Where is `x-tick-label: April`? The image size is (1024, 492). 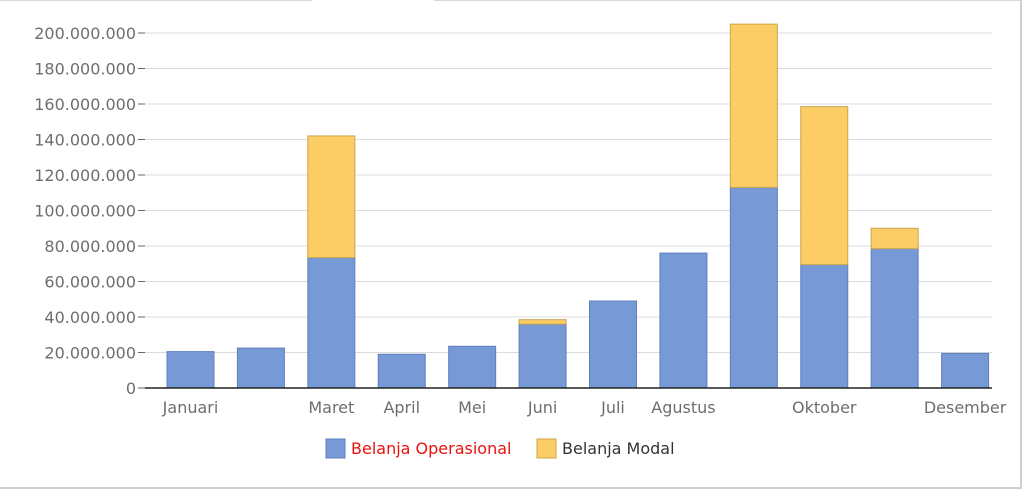
x-tick-label: April is located at coordinates (401, 407).